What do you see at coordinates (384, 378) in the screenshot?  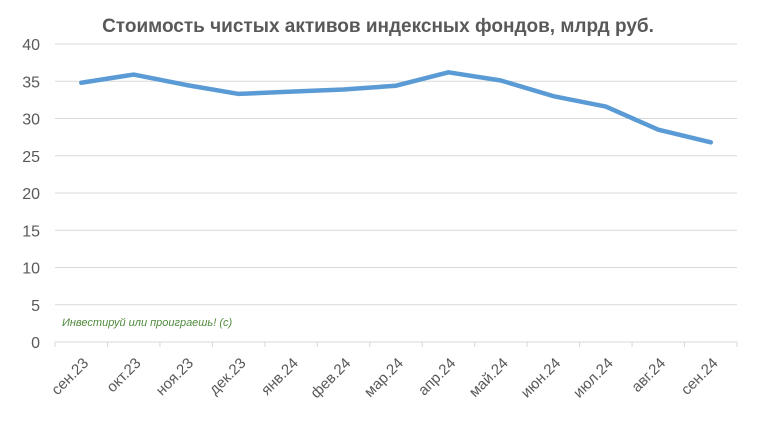 I see `x-tick-label: мар.24` at bounding box center [384, 378].